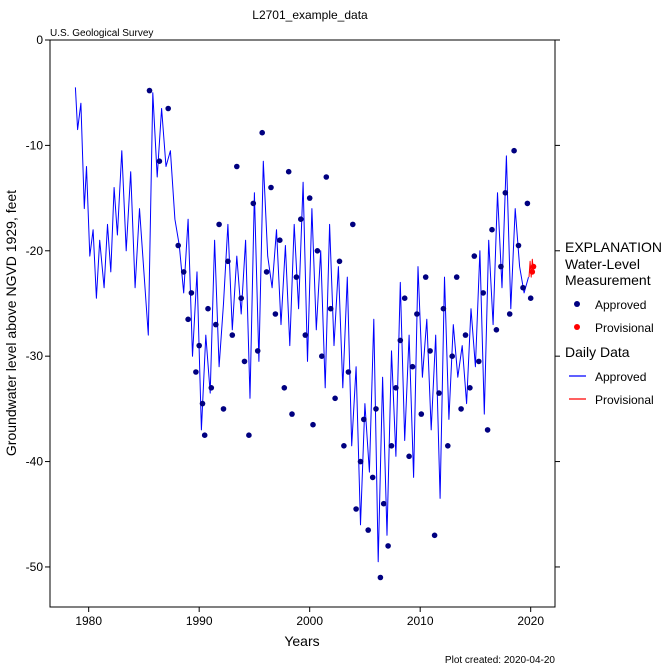 Image resolution: width=672 pixels, height=672 pixels. What do you see at coordinates (624, 400) in the screenshot?
I see `legend-daily-provisional-label: Provisional` at bounding box center [624, 400].